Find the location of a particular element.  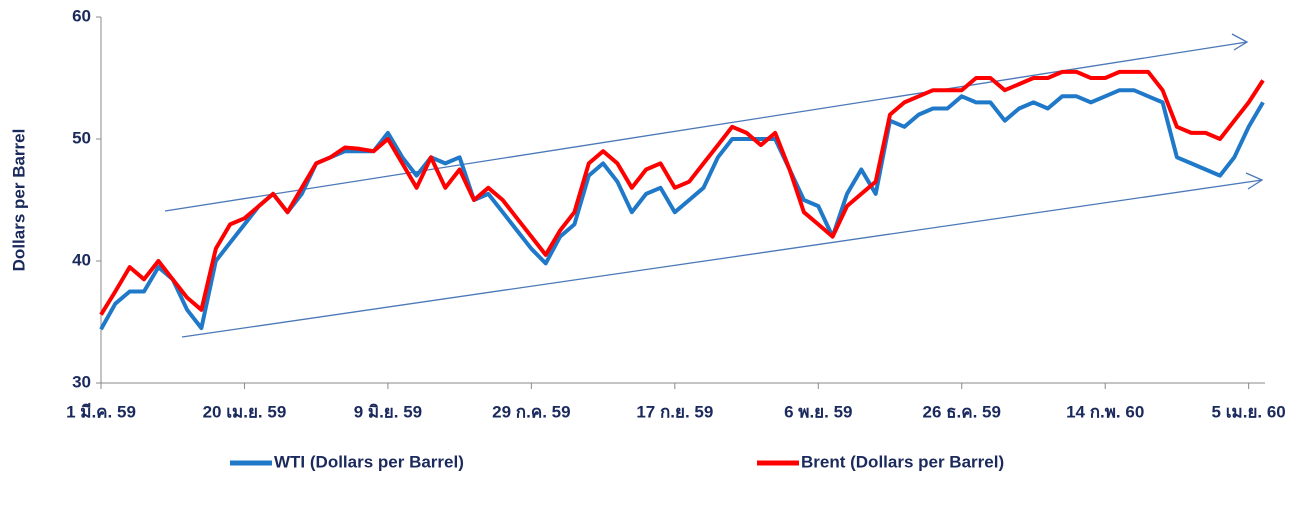

legend-label: WTI (Dollars per Barrel) is located at coordinates (369, 461).